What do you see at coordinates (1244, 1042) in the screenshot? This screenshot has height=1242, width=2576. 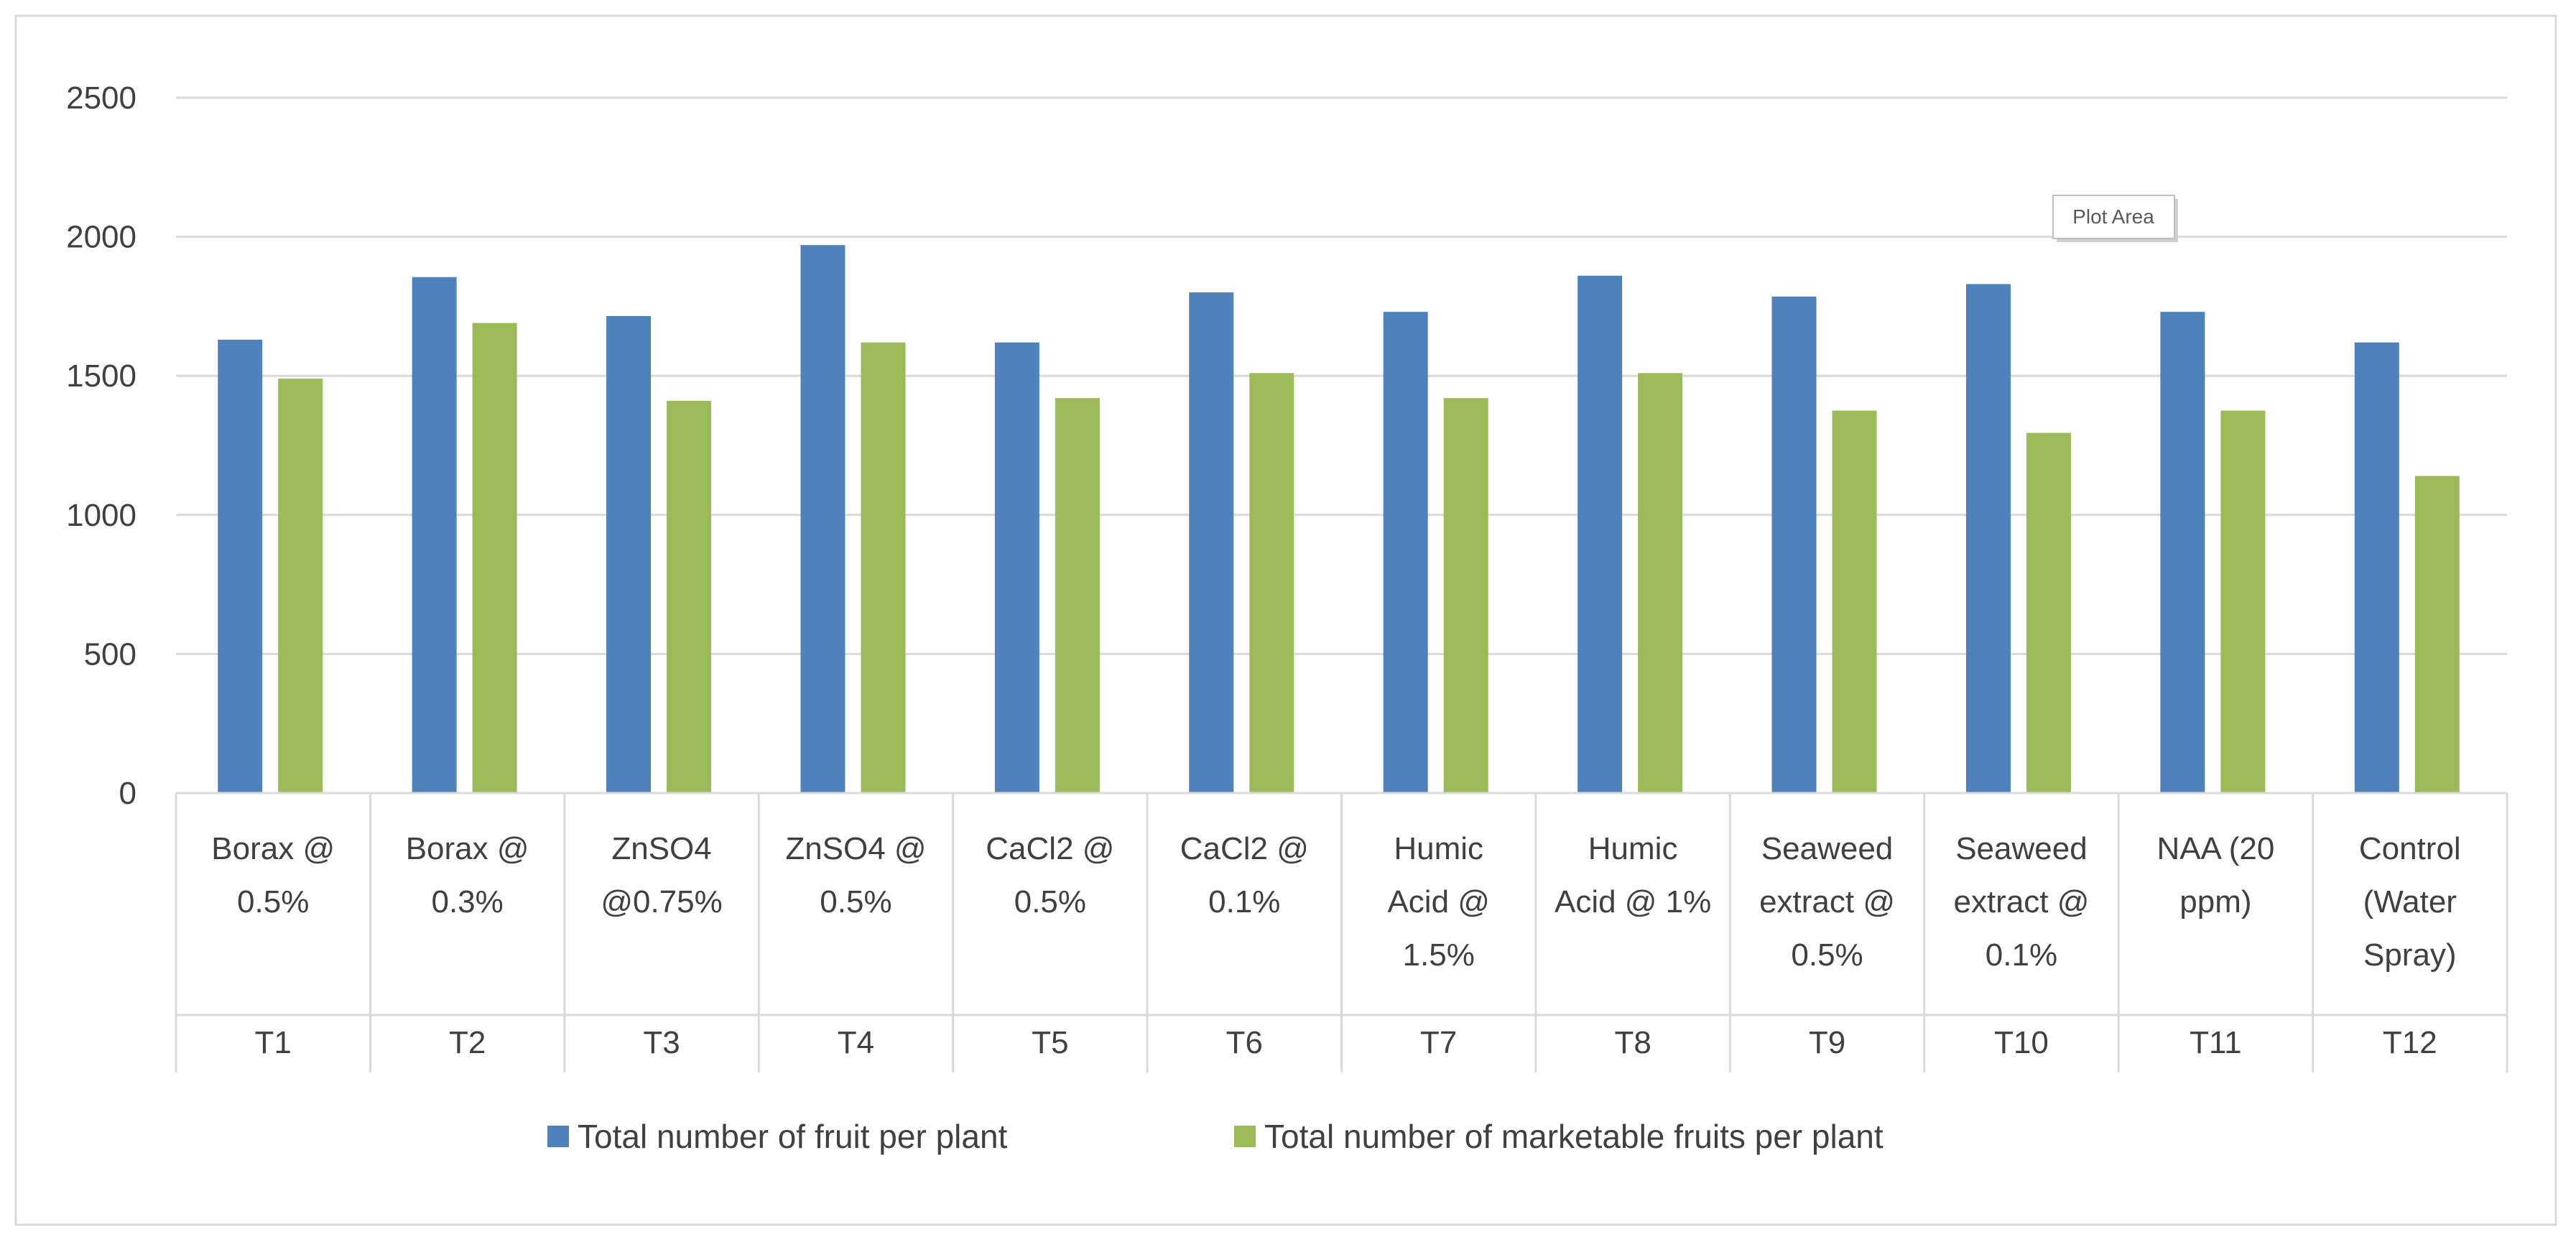 I see `x-category-code: T6` at bounding box center [1244, 1042].